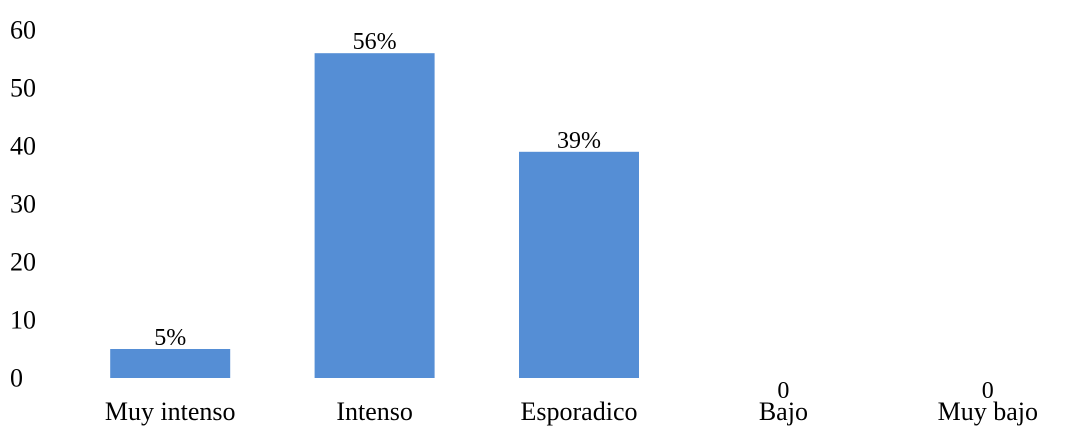  I want to click on y-axis-ticks: 0 10 20 30 40 50 60, so click(23, 204).